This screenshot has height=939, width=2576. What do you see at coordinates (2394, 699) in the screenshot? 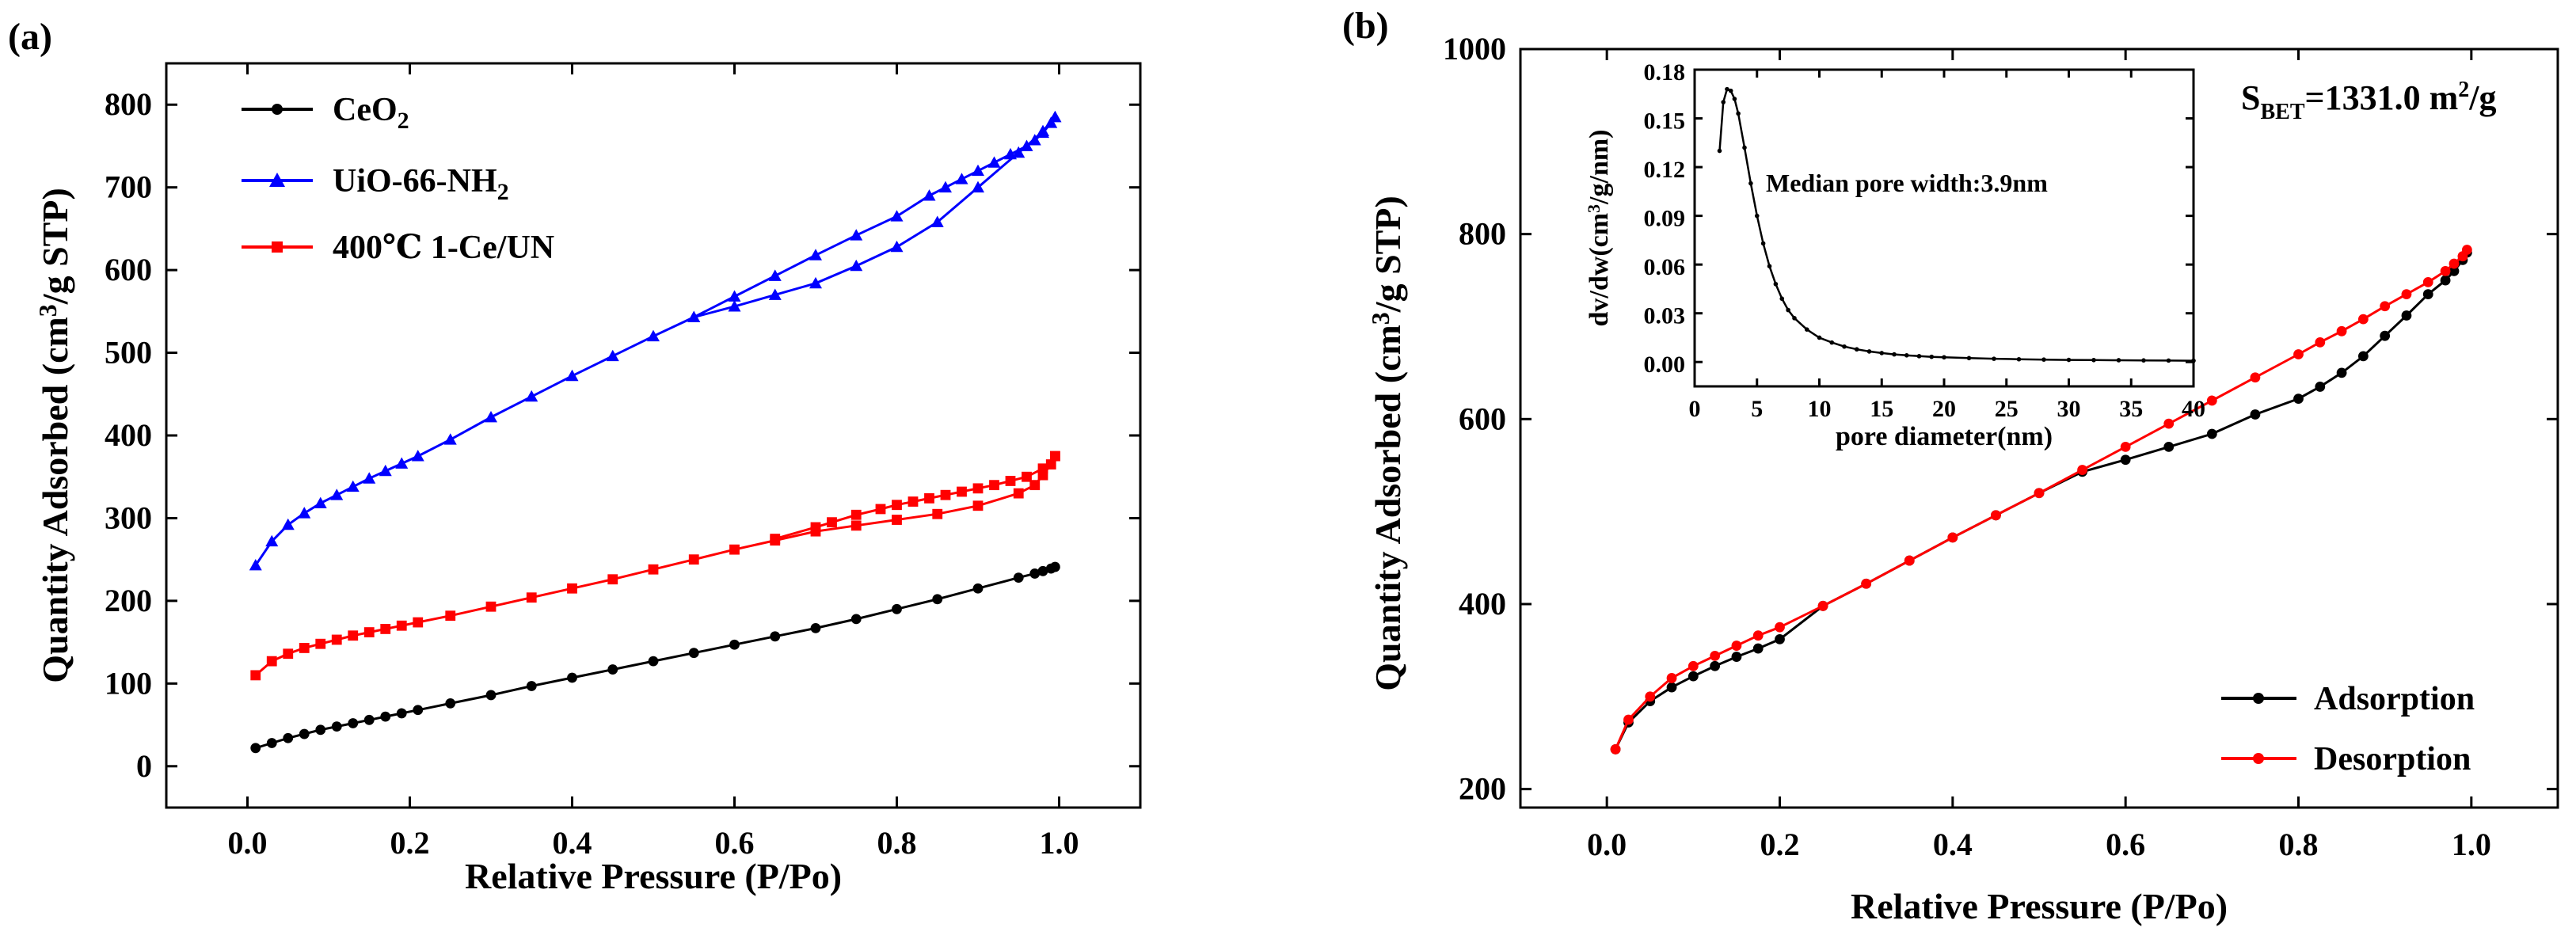
I see `legend-b-label-adsorption: Adsorption` at bounding box center [2394, 699].